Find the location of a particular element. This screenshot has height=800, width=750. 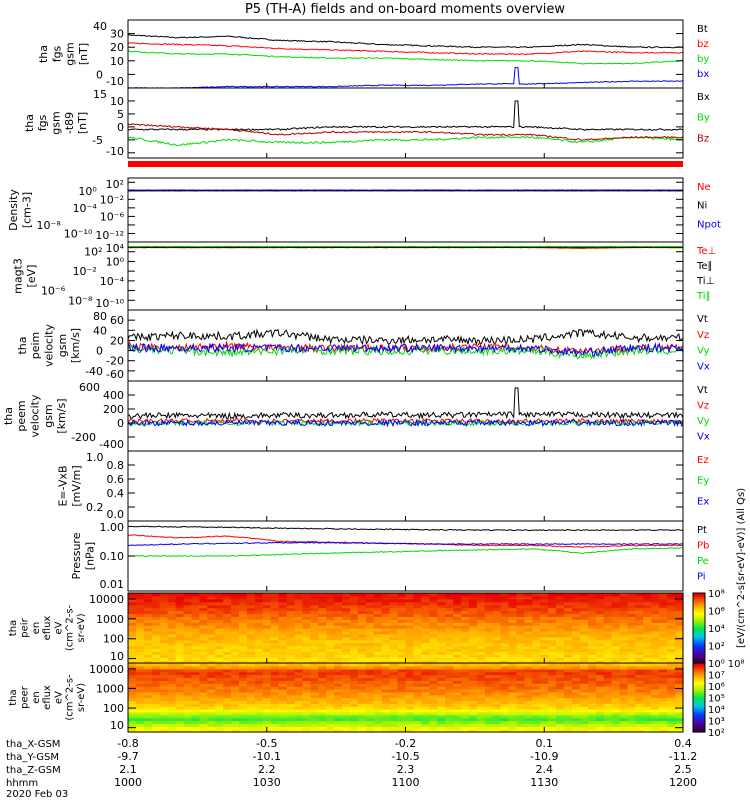

y-tick-label: 10⁻¹⁰ is located at coordinates (78, 233).